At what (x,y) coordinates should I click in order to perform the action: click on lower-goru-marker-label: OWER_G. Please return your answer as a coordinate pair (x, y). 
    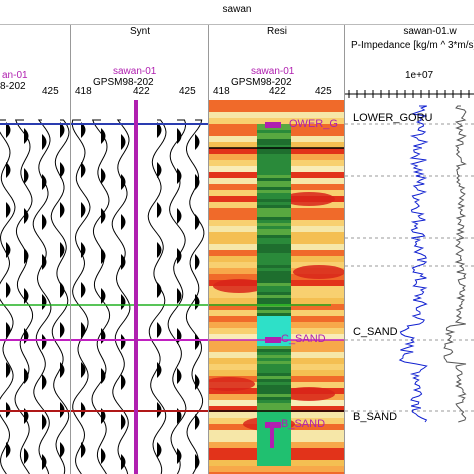
    Looking at the image, I should click on (313, 124).